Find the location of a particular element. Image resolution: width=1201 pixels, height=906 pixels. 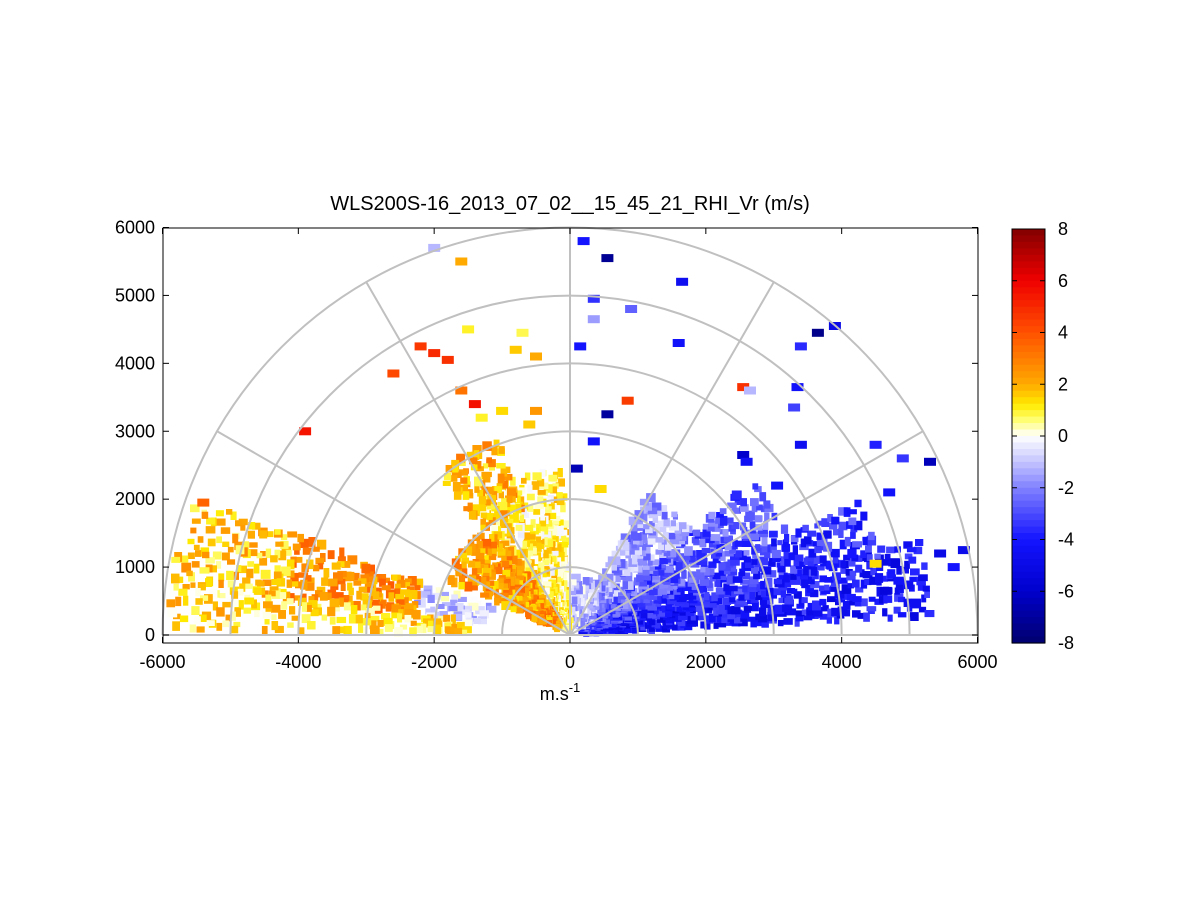

radial-spoke is located at coordinates (468, 458).